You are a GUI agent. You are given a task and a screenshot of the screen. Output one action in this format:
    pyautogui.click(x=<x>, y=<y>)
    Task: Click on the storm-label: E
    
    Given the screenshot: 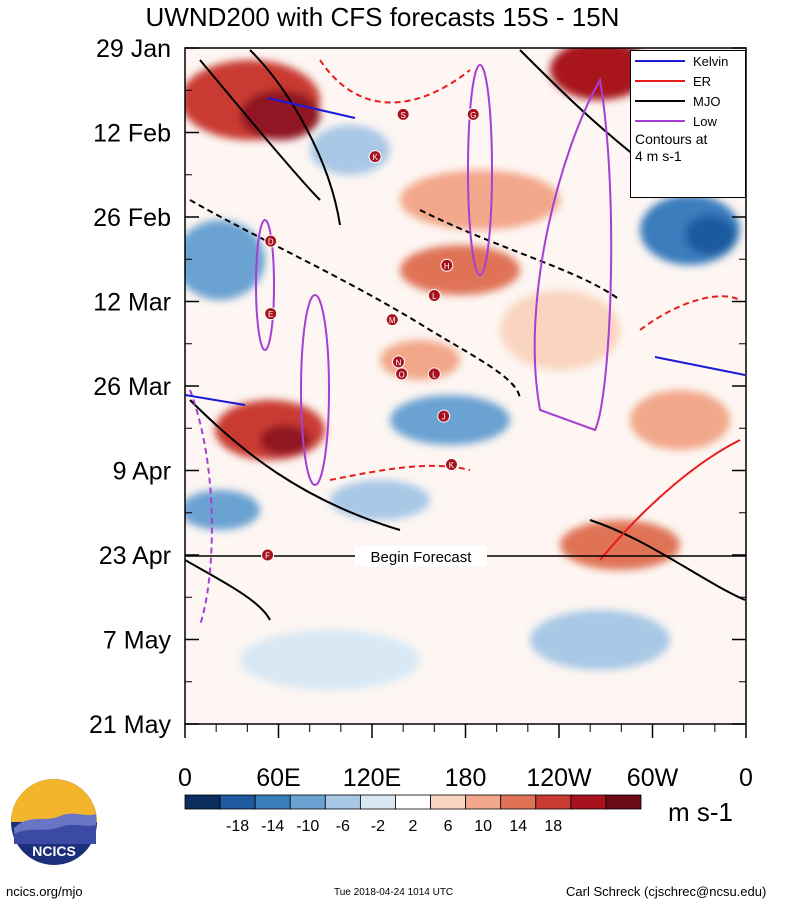 What is the action you would take?
    pyautogui.click(x=270, y=314)
    